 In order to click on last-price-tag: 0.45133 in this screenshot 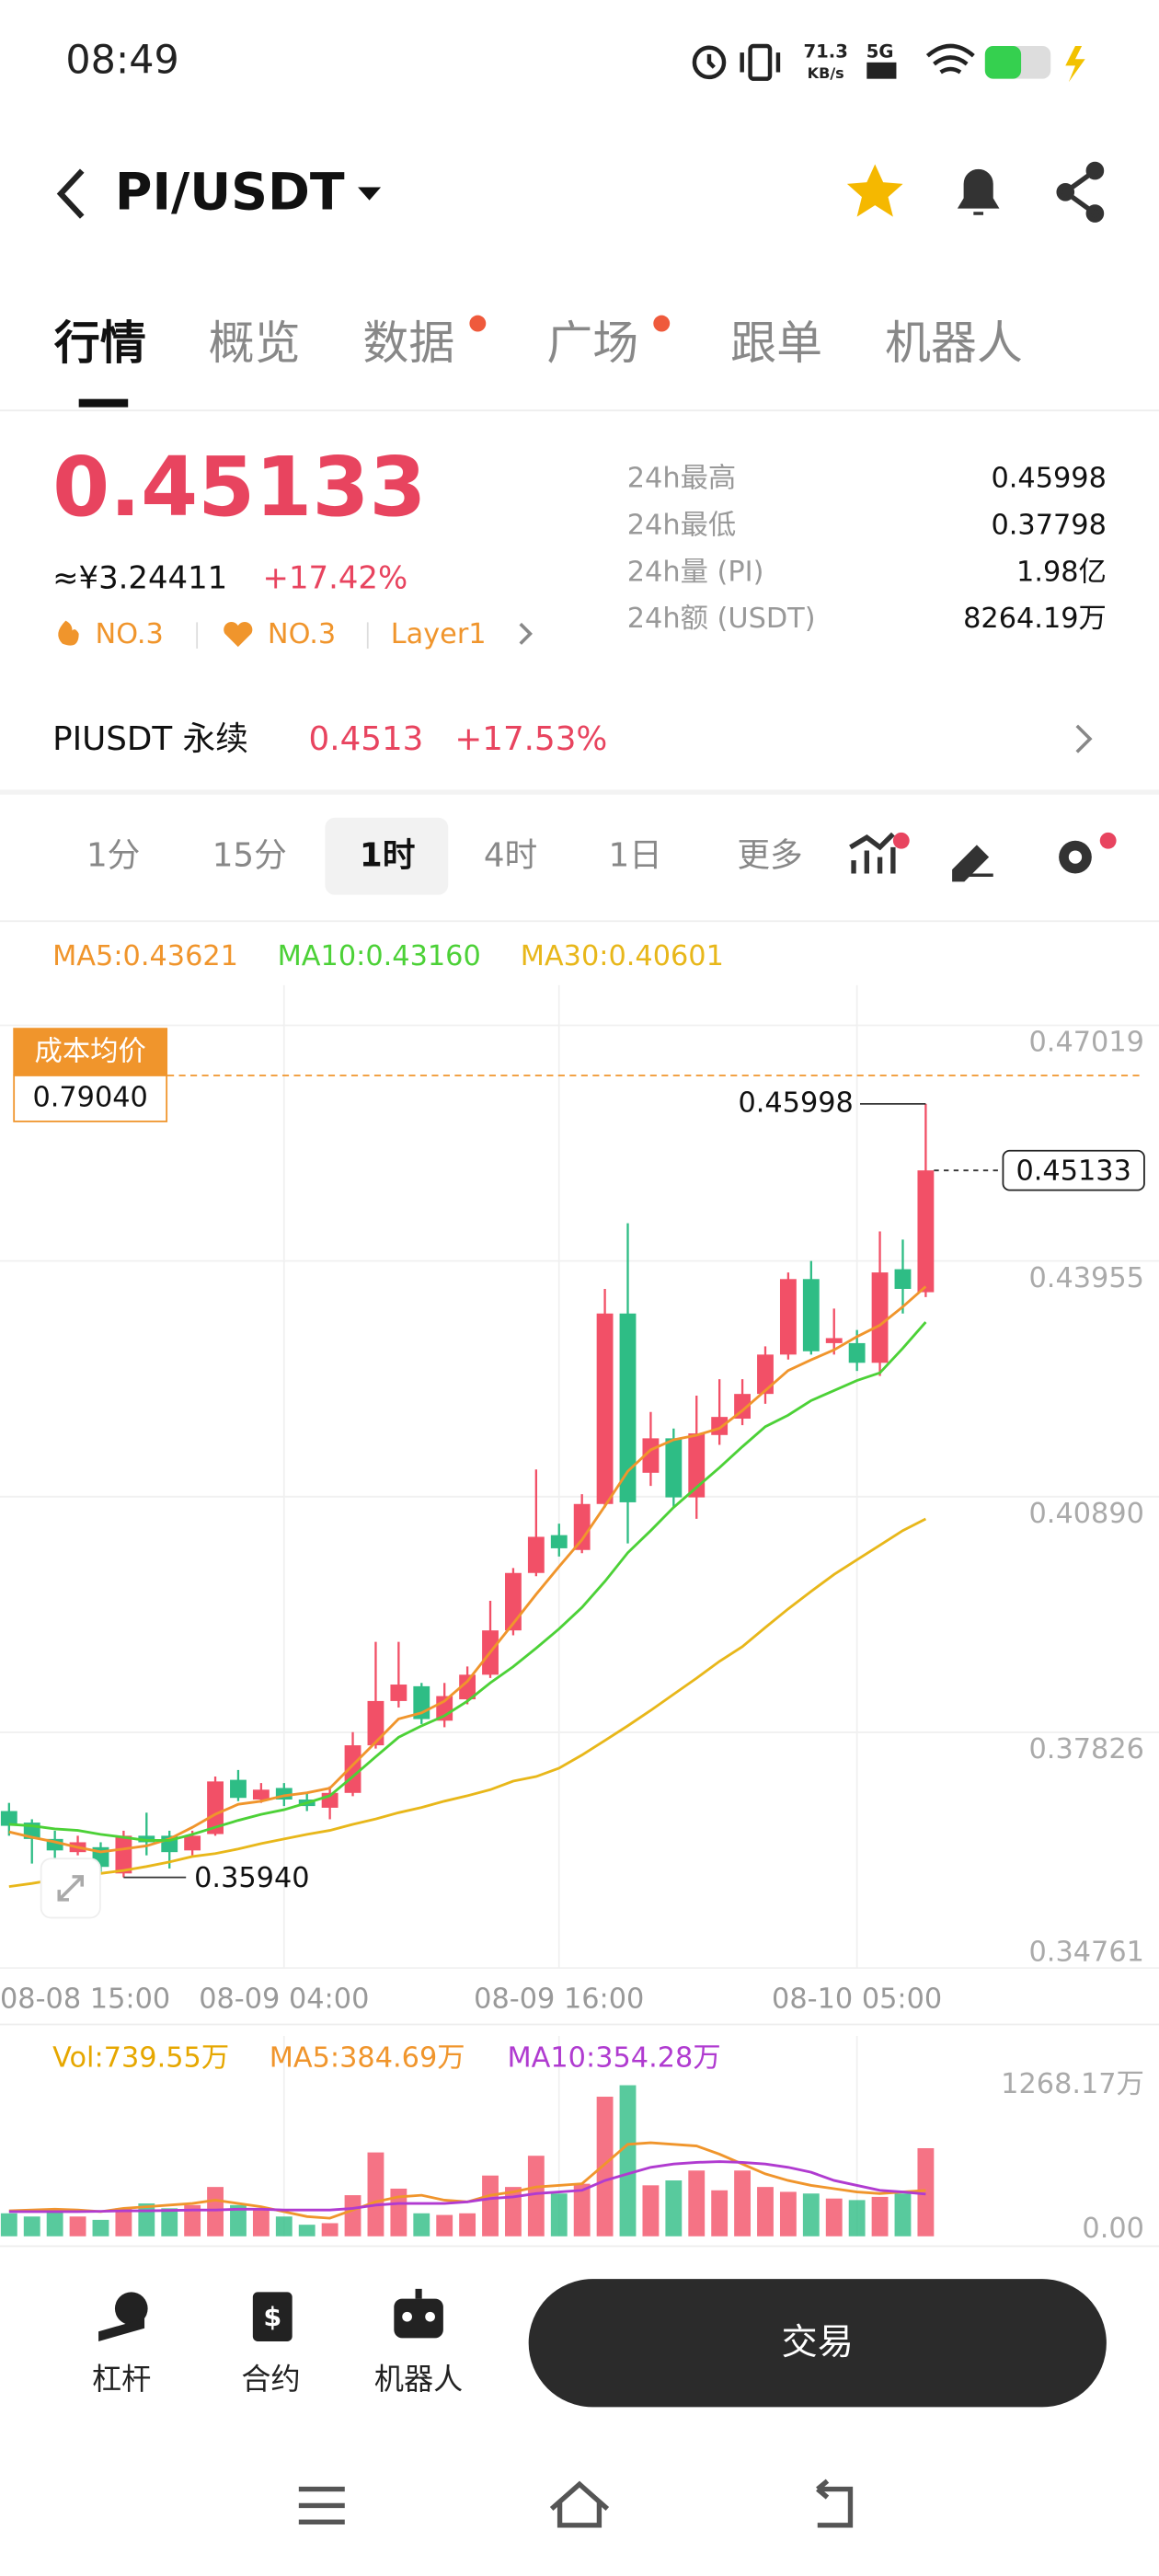, I will do `click(1073, 1171)`.